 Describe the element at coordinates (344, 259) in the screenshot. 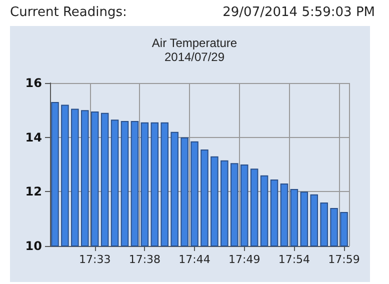

I see `x-tick-label: 17:59` at that location.